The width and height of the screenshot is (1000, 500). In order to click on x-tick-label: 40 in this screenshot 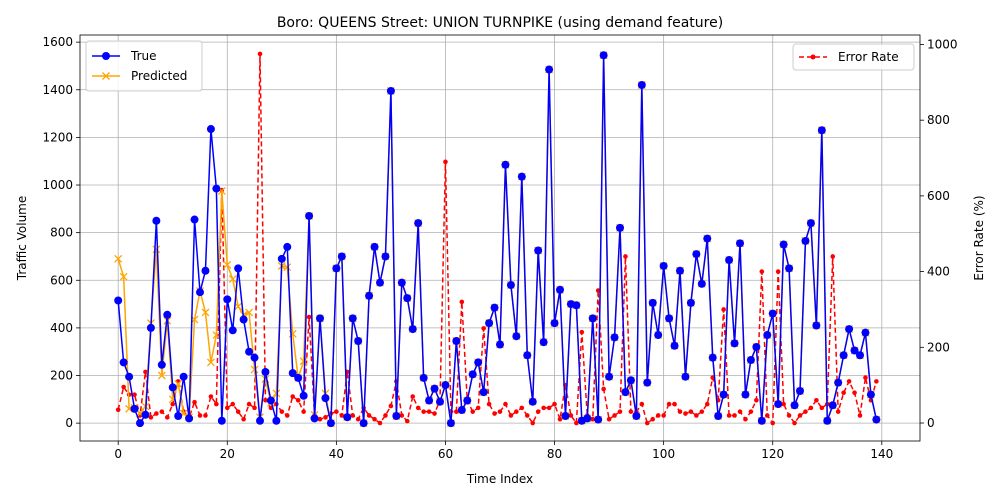, I will do `click(336, 454)`.